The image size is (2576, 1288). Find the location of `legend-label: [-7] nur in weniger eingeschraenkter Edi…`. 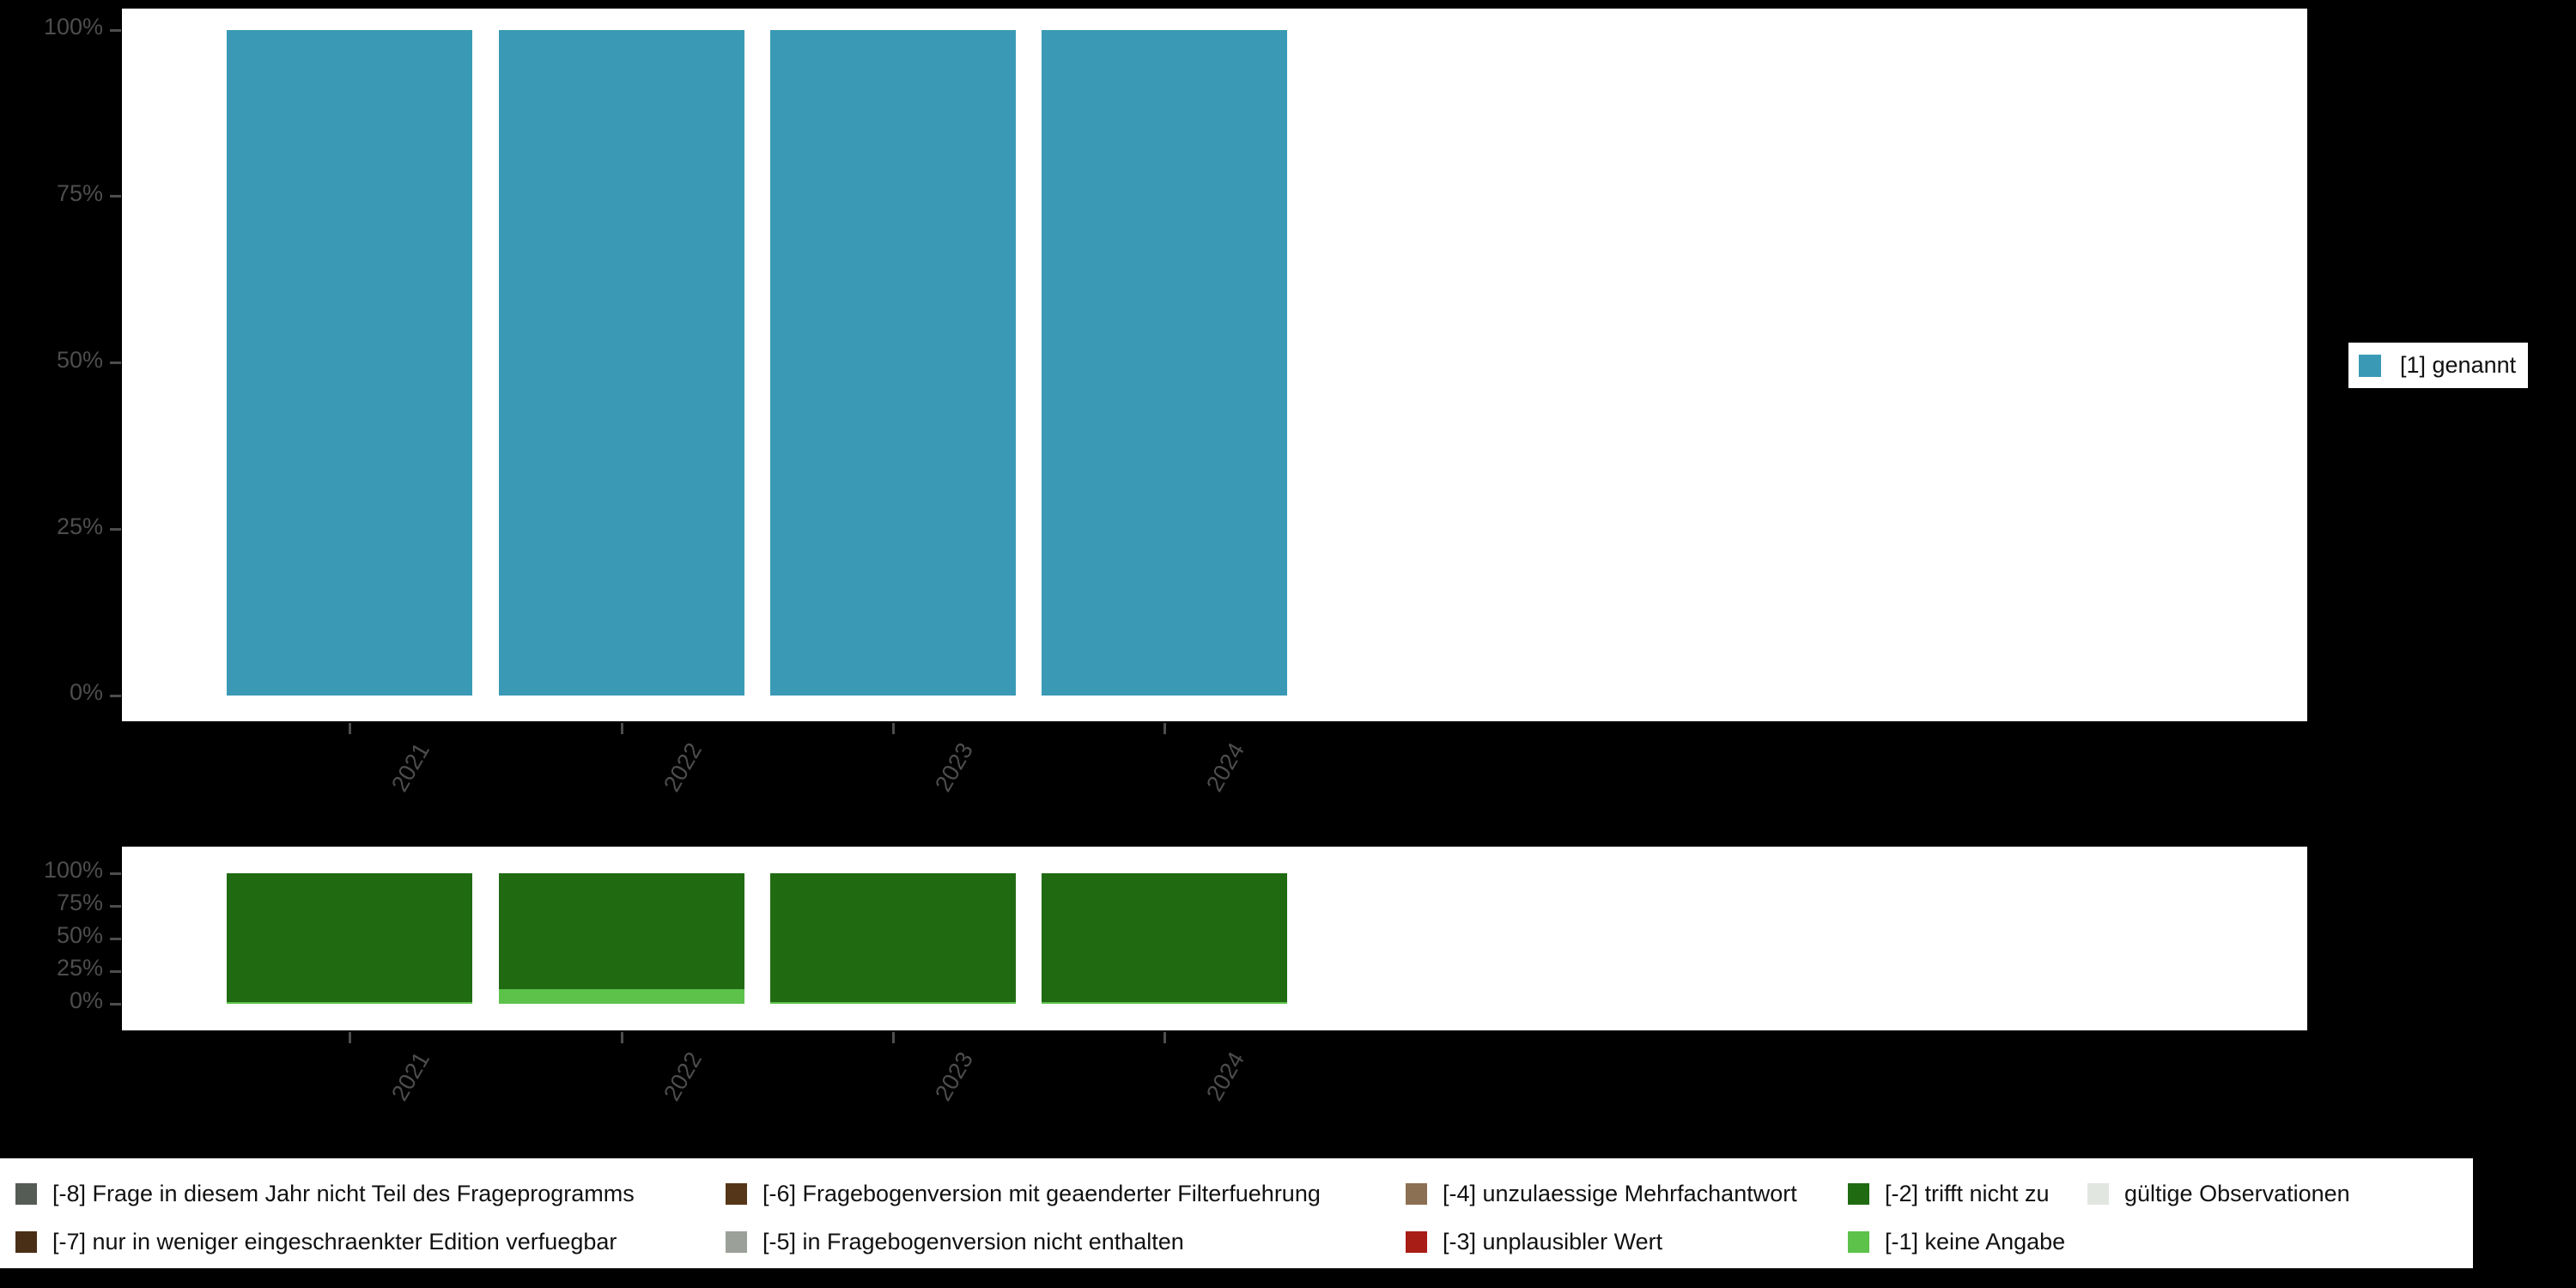

legend-label: [-7] nur in weniger eingeschraenkter Edi… is located at coordinates (334, 1241).